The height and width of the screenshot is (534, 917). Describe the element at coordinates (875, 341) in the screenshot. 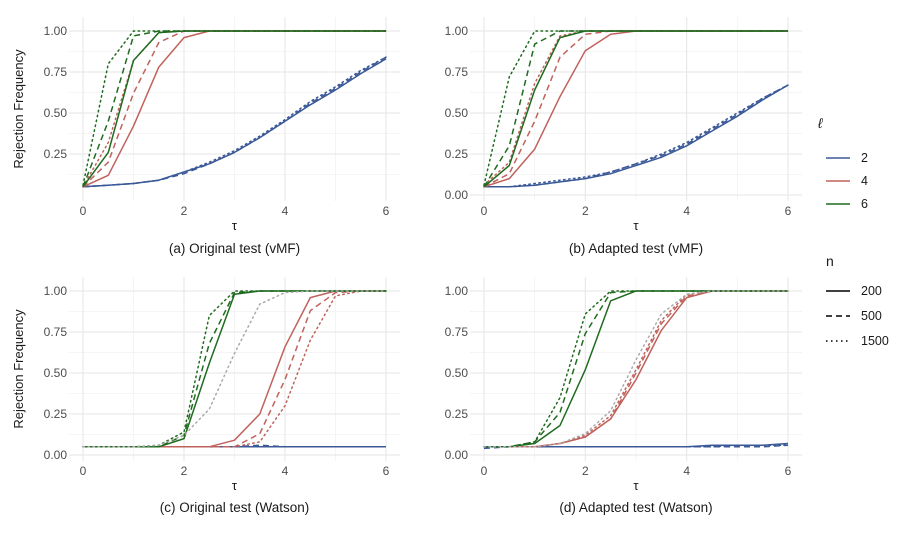

I see `legend-n-1500-label: 1500` at that location.